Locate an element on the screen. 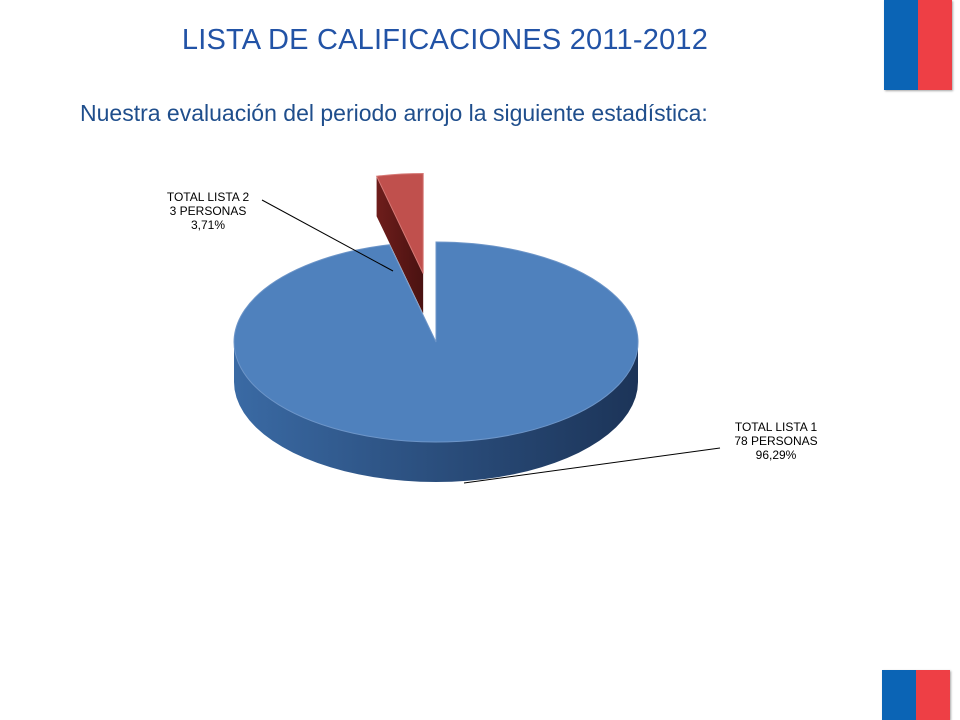 The height and width of the screenshot is (720, 960). data-label-lista-1: TOTAL LISTA 1 78 PERSONAS 96,29% is located at coordinates (775, 441).